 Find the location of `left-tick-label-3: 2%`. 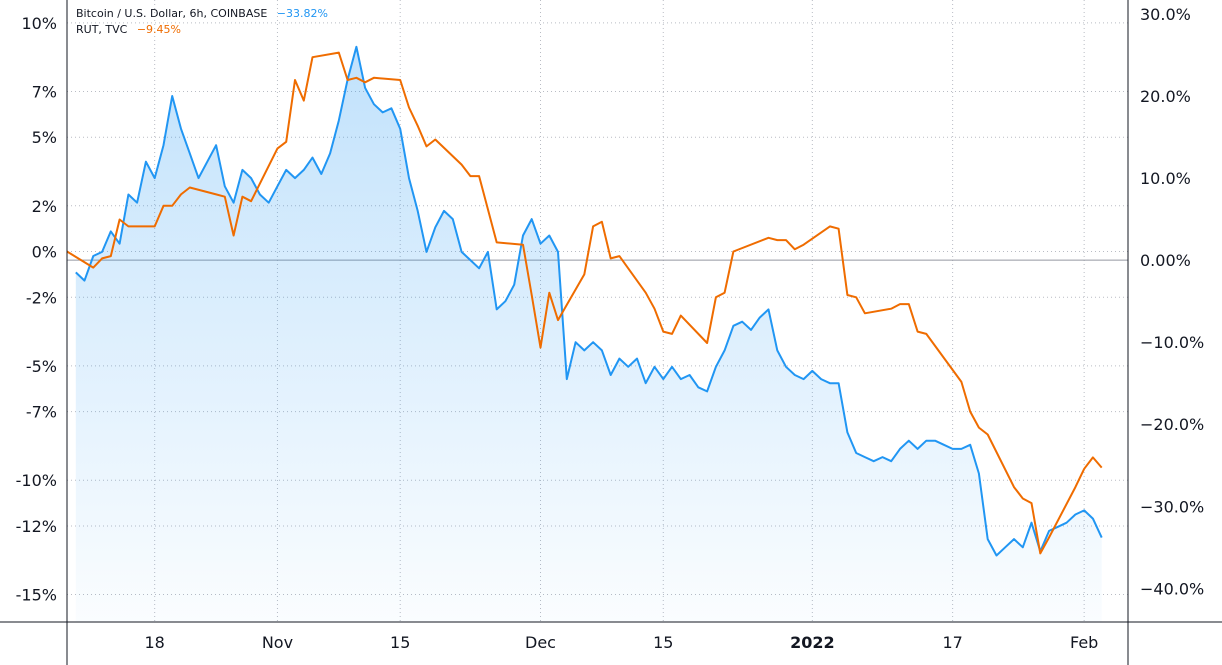

left-tick-label-3: 2% is located at coordinates (44, 206).